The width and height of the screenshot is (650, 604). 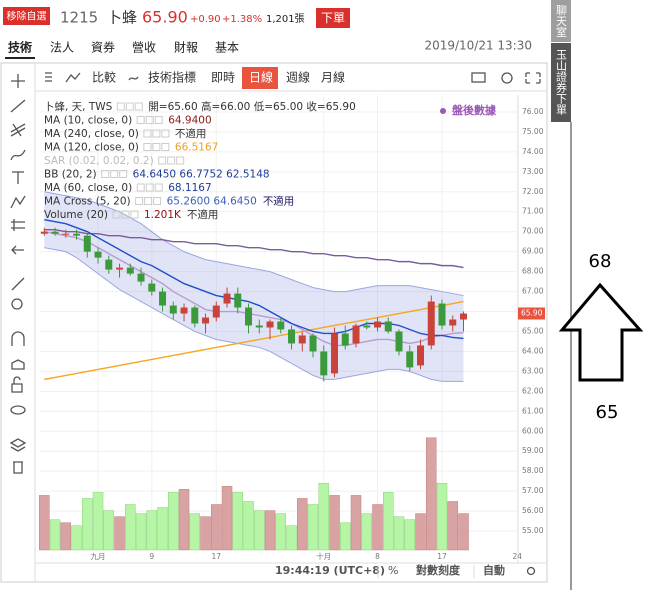 What do you see at coordinates (298, 77) in the screenshot?
I see `toolbar-item: 週線` at bounding box center [298, 77].